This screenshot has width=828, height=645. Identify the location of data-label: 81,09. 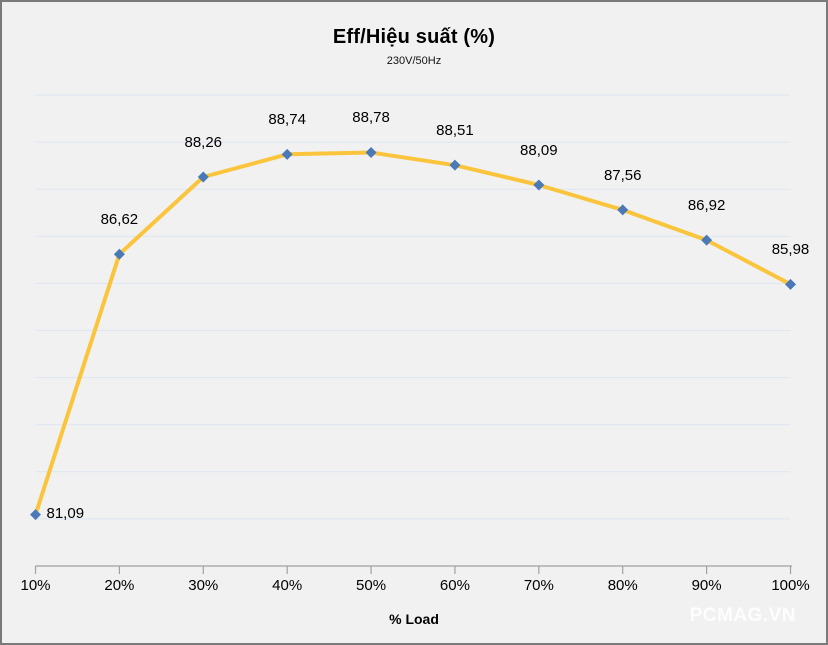
(65, 513).